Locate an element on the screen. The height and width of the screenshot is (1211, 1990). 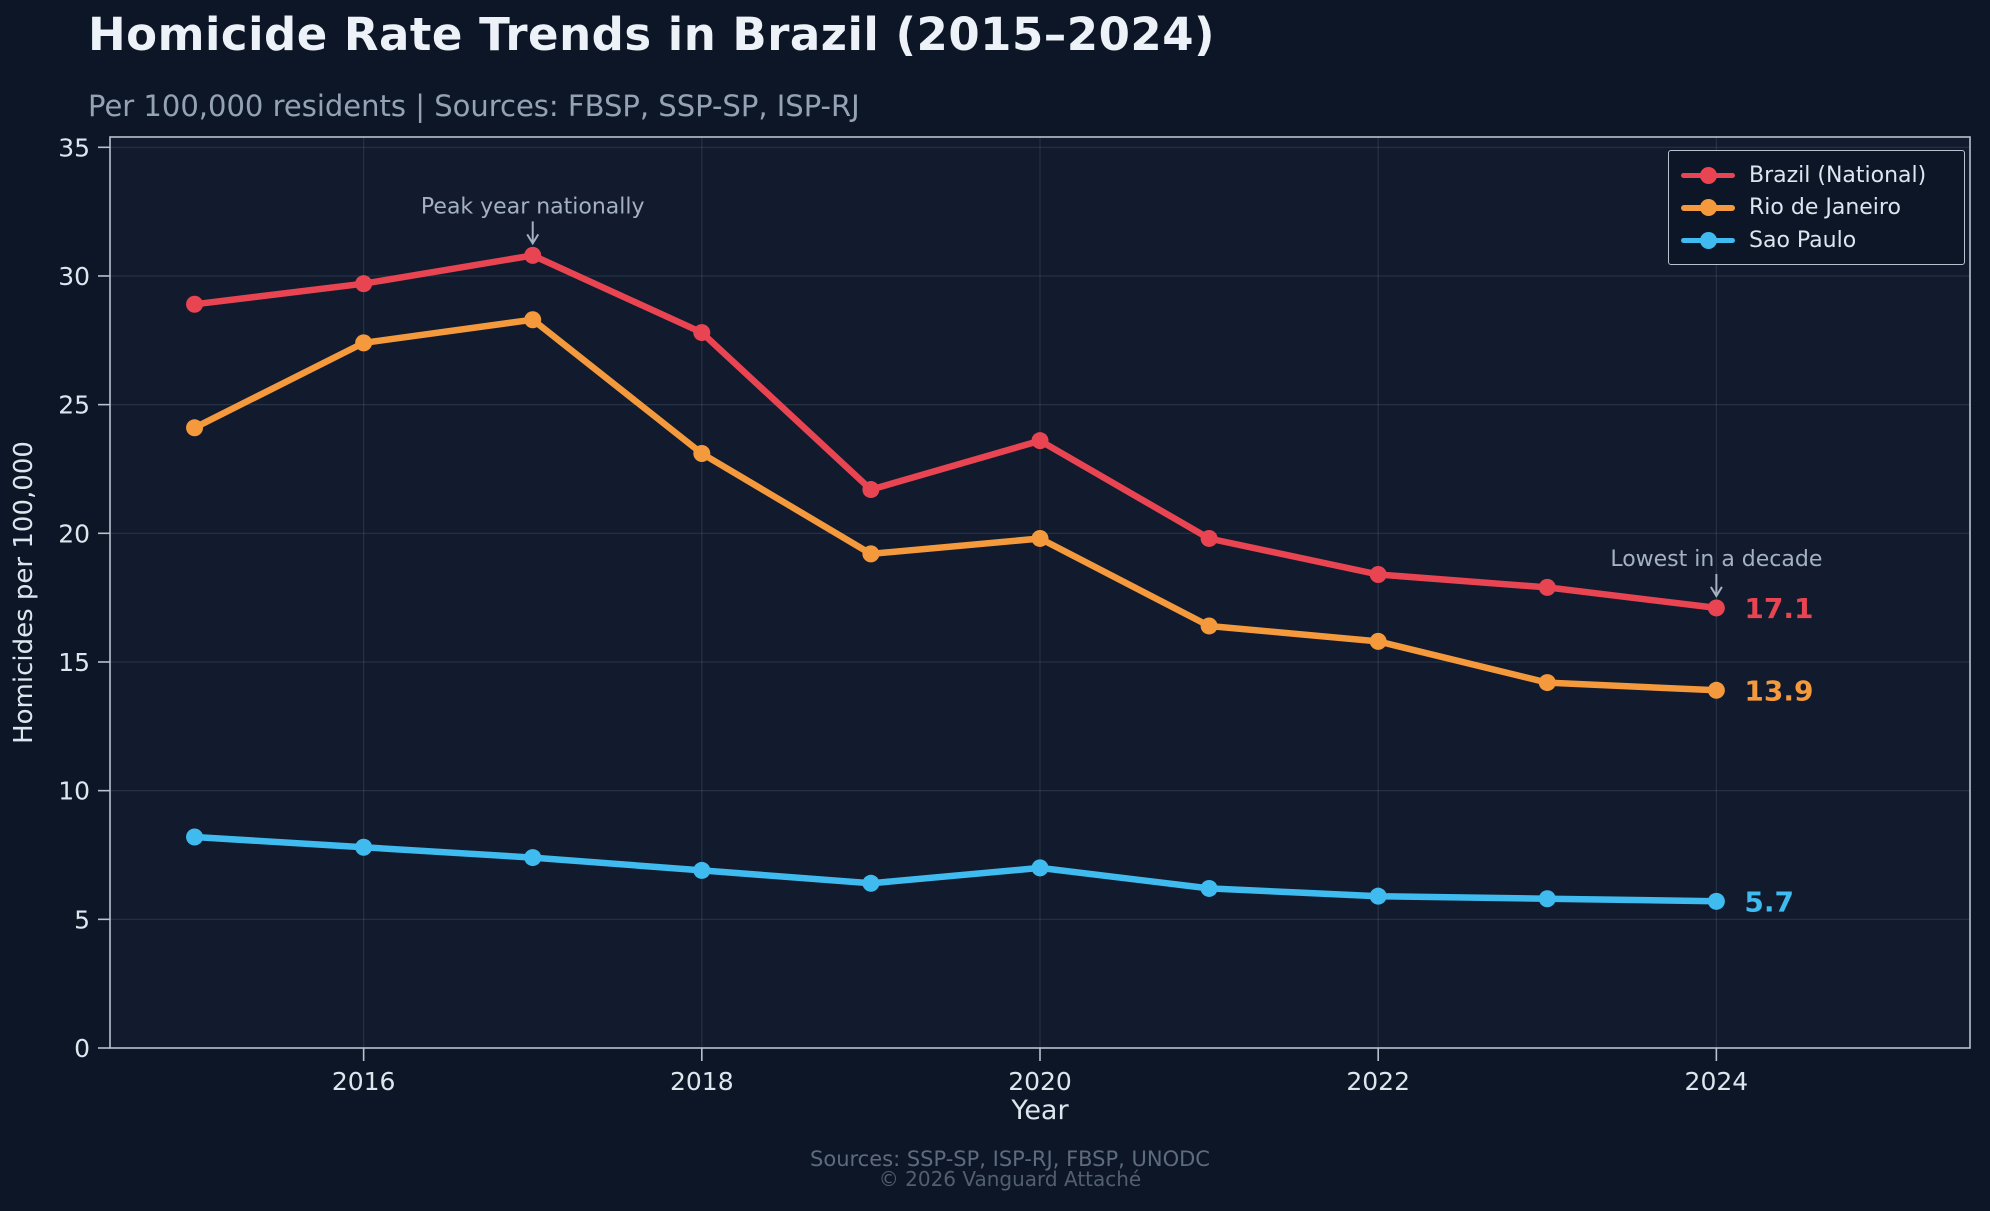
annotation-text-lowest-in-a-decade: Lowest in a decade is located at coordinates (1716, 559).